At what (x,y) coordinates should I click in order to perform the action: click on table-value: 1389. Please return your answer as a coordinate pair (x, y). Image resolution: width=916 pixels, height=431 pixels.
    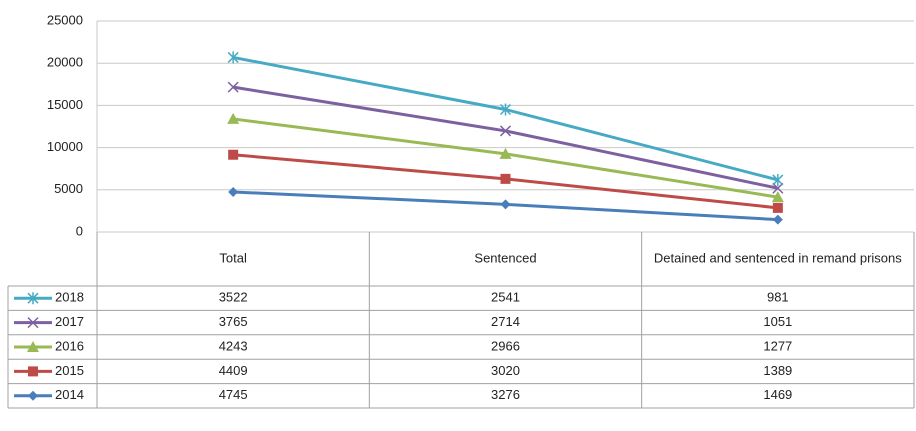
    Looking at the image, I should click on (777, 370).